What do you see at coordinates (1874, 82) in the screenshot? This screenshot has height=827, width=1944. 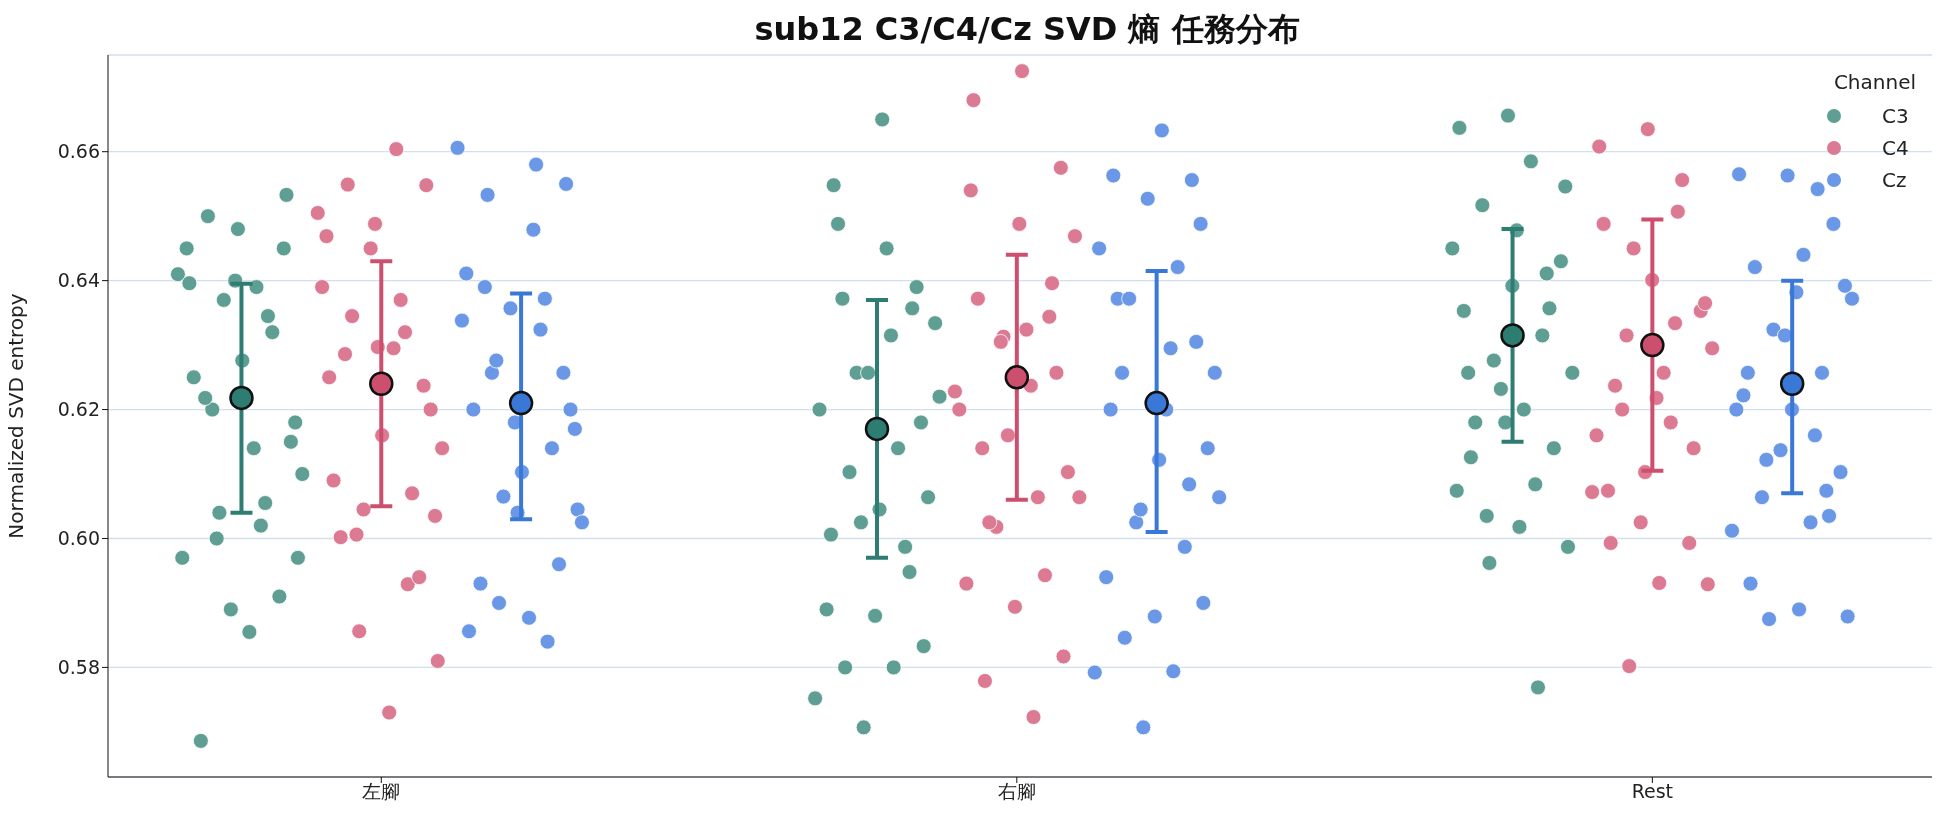 I see `legend-title: Channel` at bounding box center [1874, 82].